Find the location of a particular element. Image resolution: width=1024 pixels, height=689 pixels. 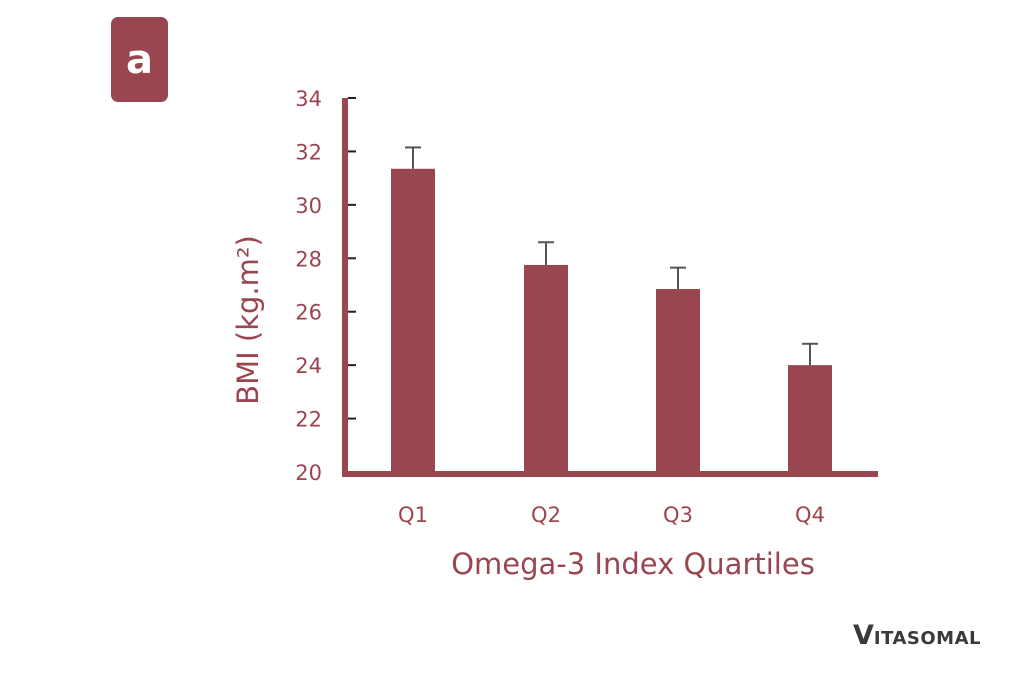

panel-label: a is located at coordinates (139, 59).